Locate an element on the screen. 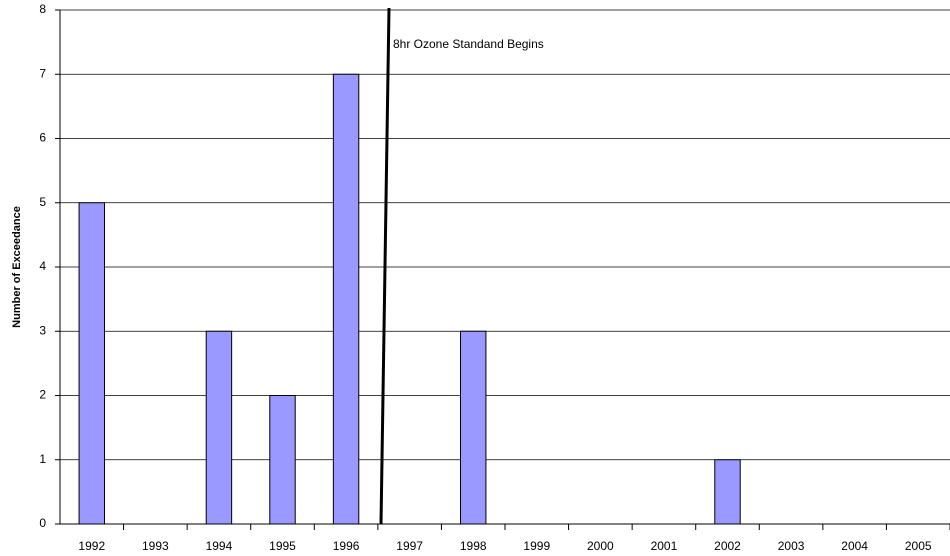 This screenshot has width=950, height=556. y-tick-label: 3 is located at coordinates (42, 330).